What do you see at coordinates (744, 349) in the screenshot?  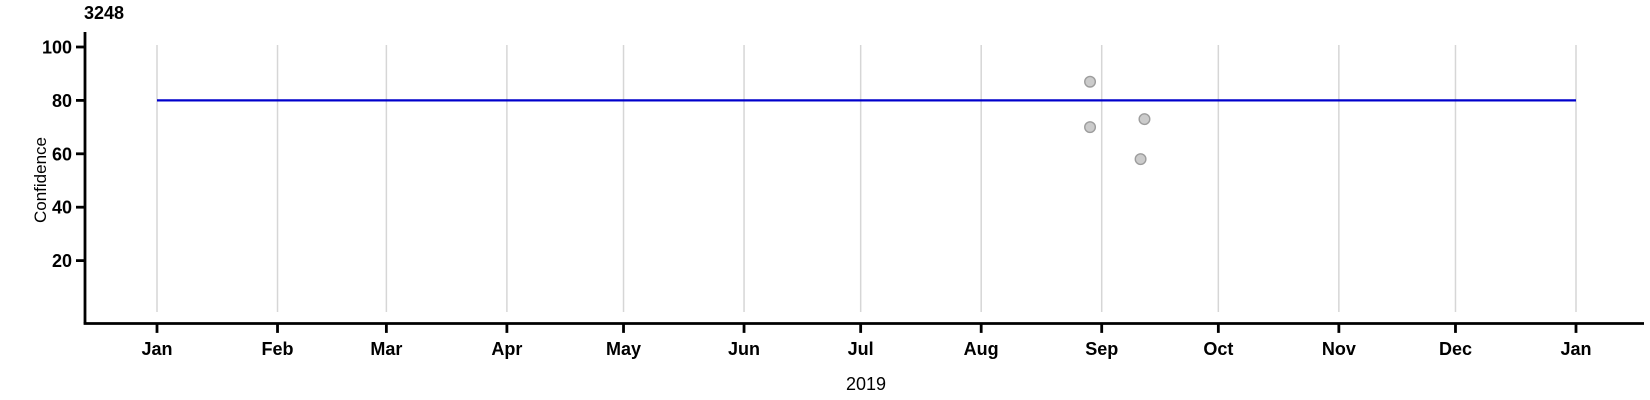 I see `x-tick-label: Jun` at bounding box center [744, 349].